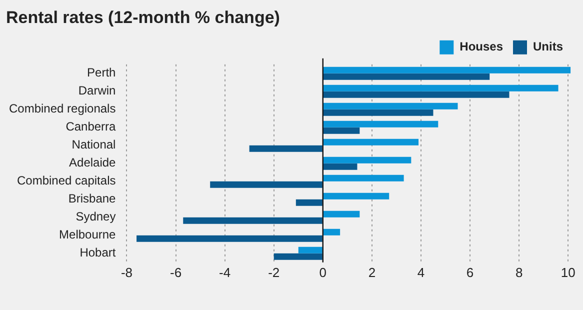 This screenshot has height=310, width=583. I want to click on x-tick-label: -2, so click(274, 272).